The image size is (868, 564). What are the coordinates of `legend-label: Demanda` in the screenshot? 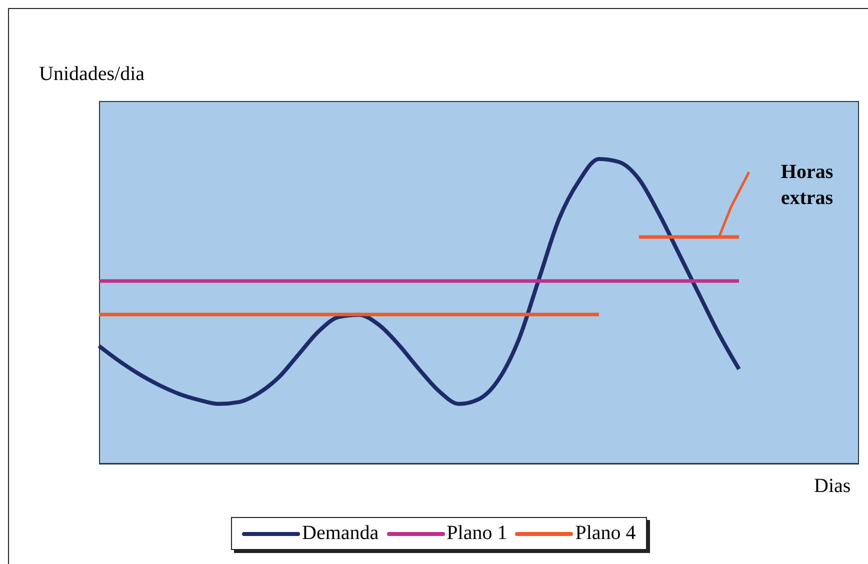 It's located at (340, 533).